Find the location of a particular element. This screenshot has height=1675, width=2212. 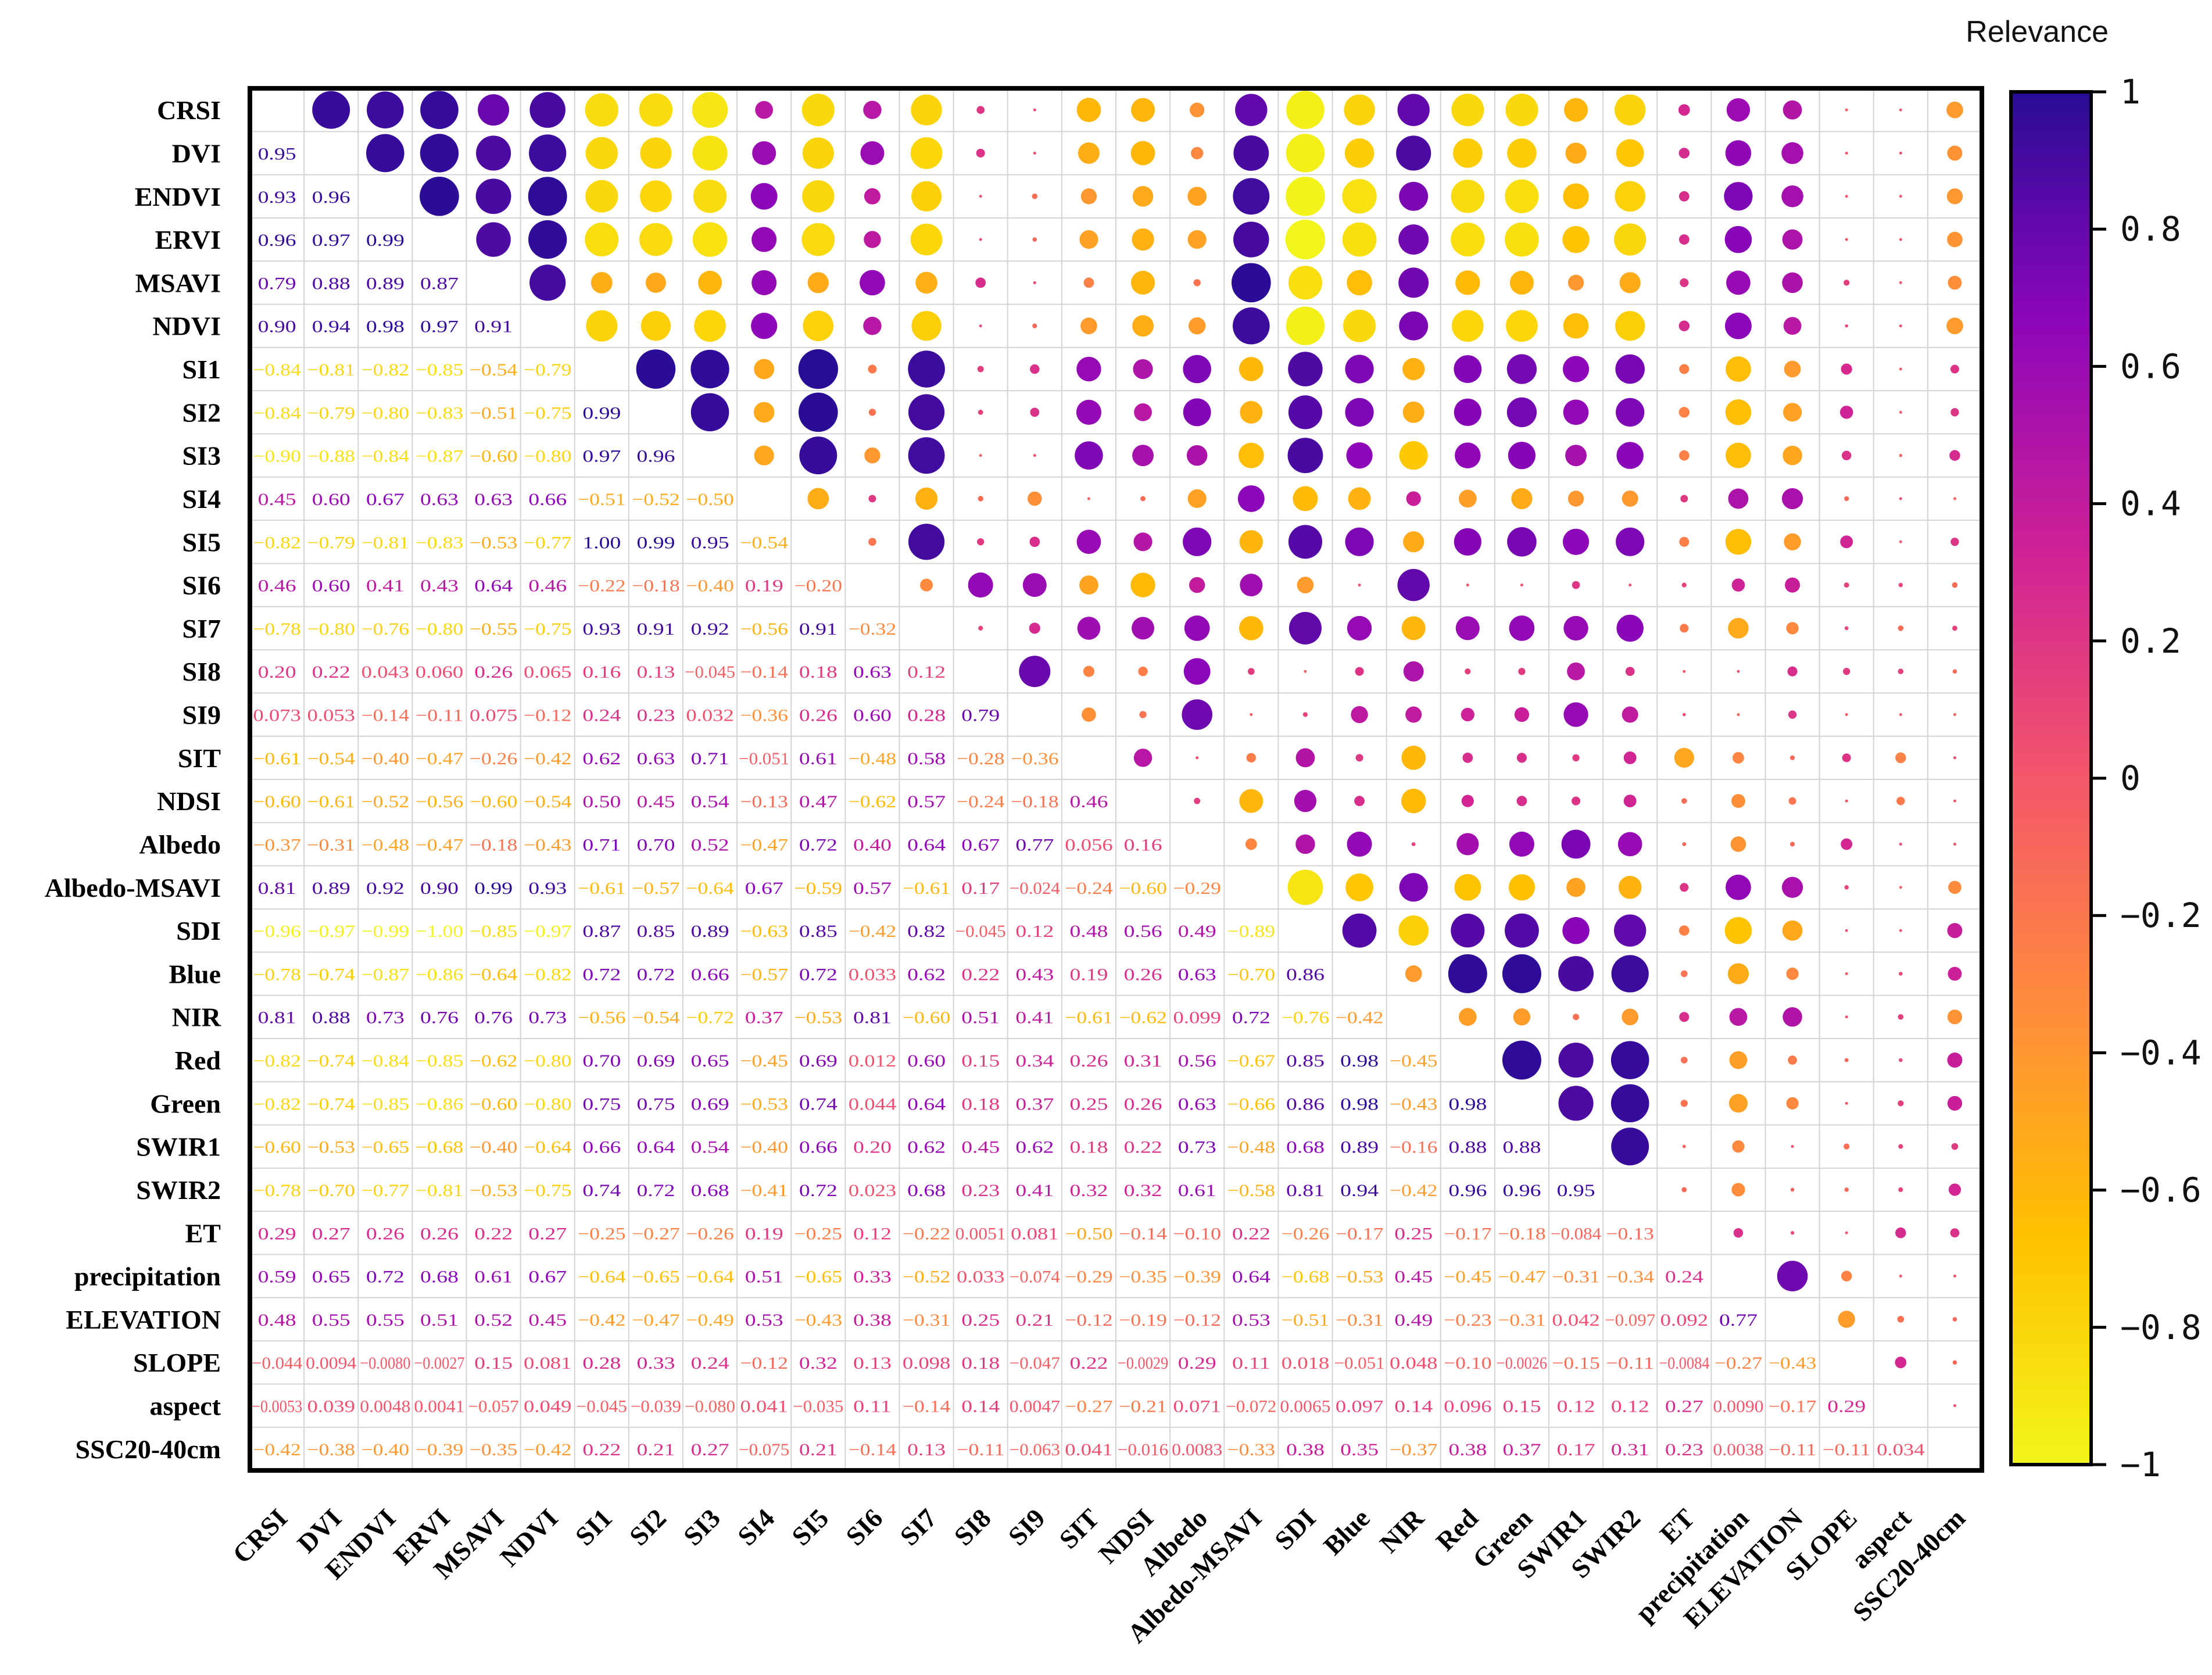

corr-circle-SI5-SDI is located at coordinates (1305, 542).